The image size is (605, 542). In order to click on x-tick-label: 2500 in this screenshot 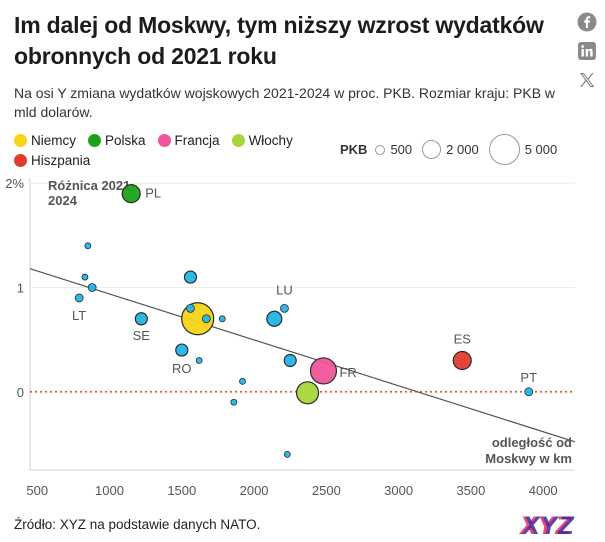, I will do `click(326, 490)`.